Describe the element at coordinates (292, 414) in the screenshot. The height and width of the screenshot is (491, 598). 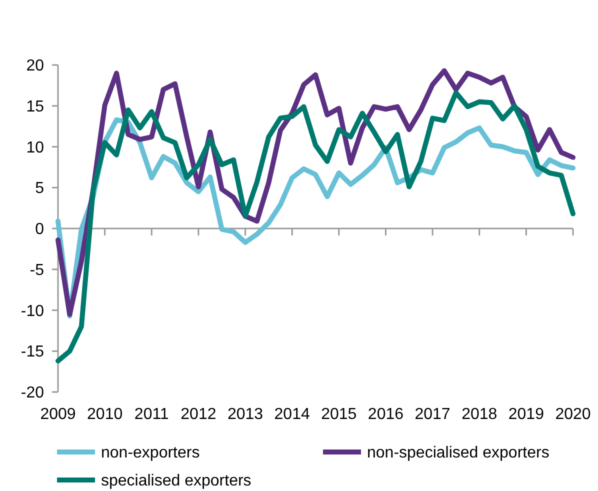
I see `x-tick-label: 2014` at that location.